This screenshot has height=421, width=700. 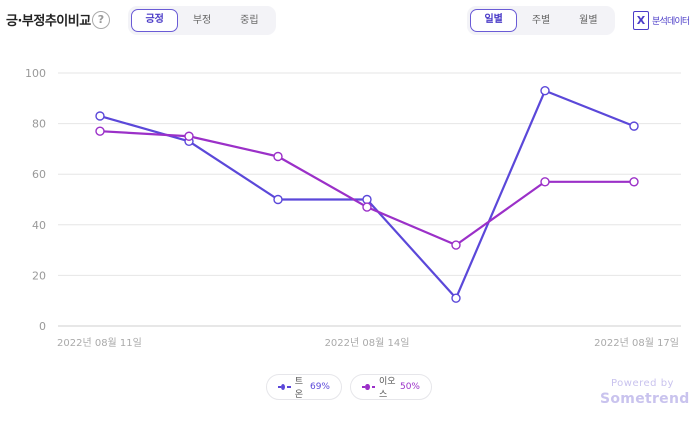 I want to click on tab-negative: 부정, so click(x=202, y=20).